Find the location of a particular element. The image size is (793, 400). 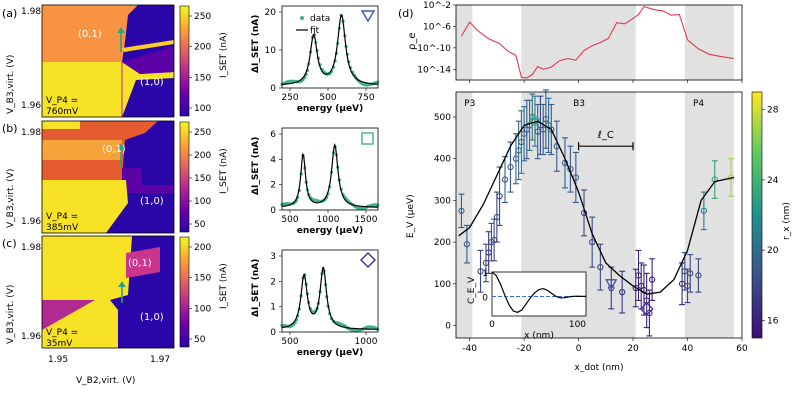

map-b-vp-label: V_P4 = is located at coordinates (62, 217).